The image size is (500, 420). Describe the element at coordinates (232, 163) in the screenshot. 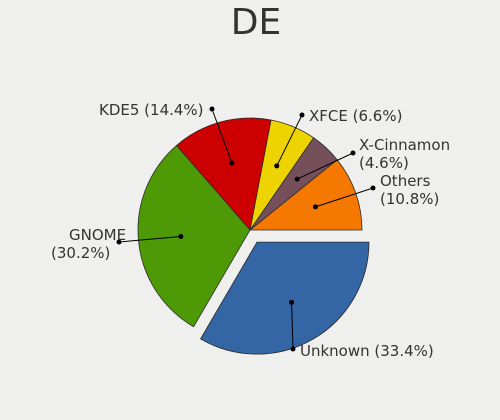

I see `leader-dot-kde5-inner` at that location.